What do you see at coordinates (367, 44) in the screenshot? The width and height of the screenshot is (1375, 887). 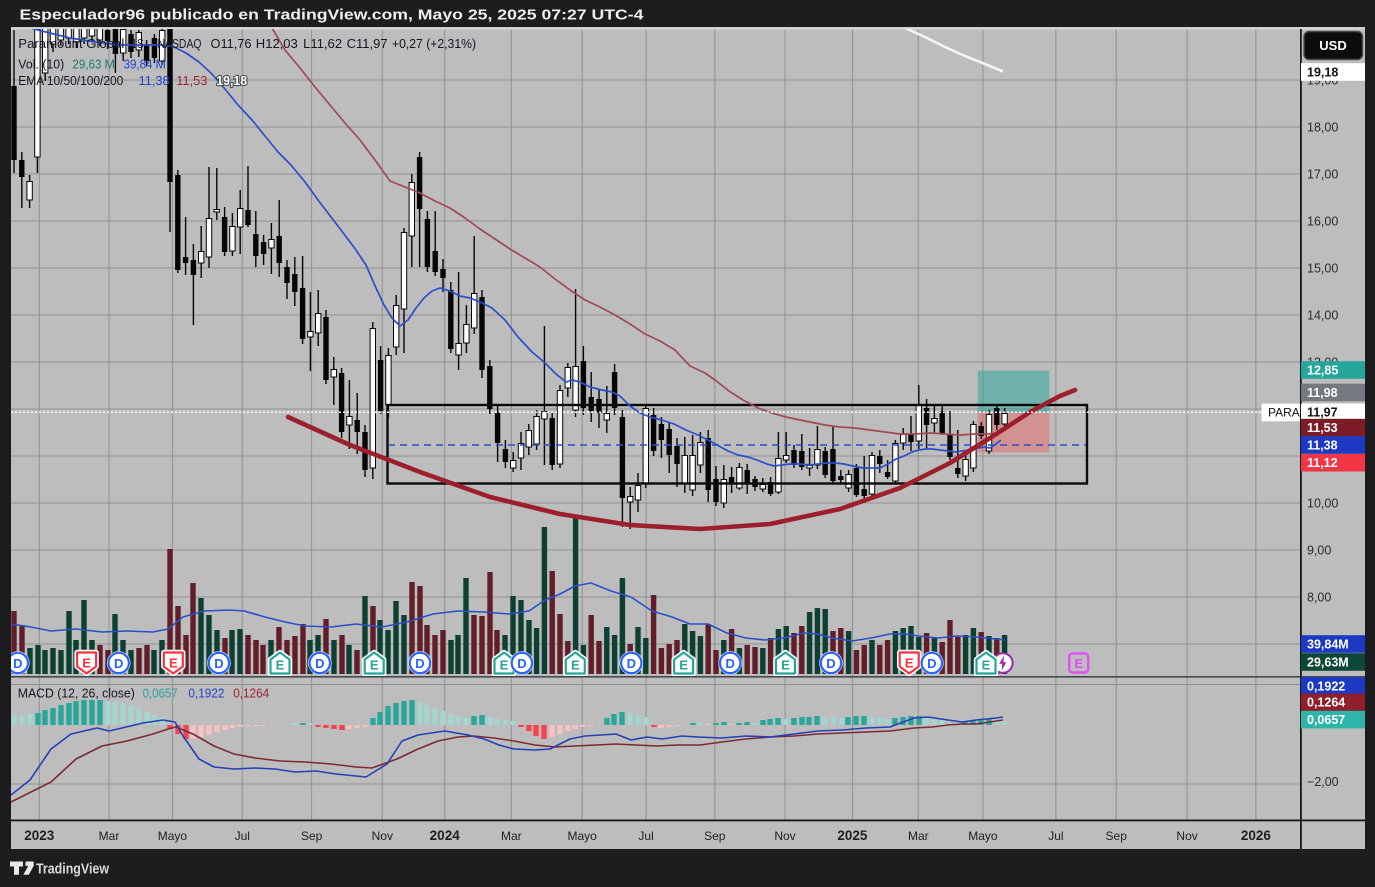 I see `svg-text: C11,97` at bounding box center [367, 44].